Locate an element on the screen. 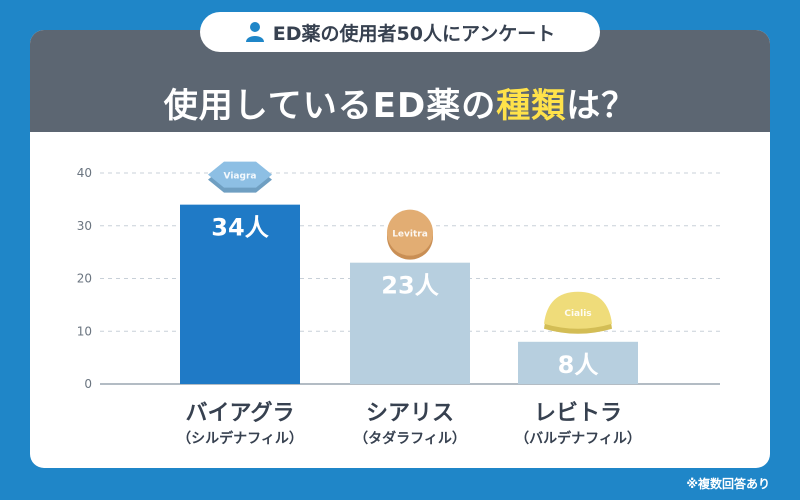 Image resolution: width=800 pixels, height=500 pixels. data-label: 34人 is located at coordinates (239, 228).